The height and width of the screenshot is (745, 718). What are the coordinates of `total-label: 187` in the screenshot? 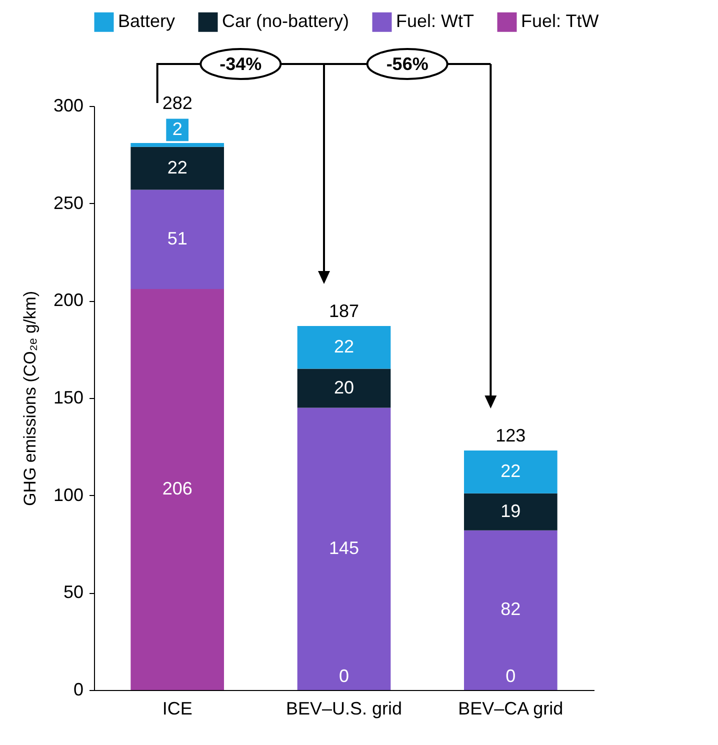 It's located at (344, 310).